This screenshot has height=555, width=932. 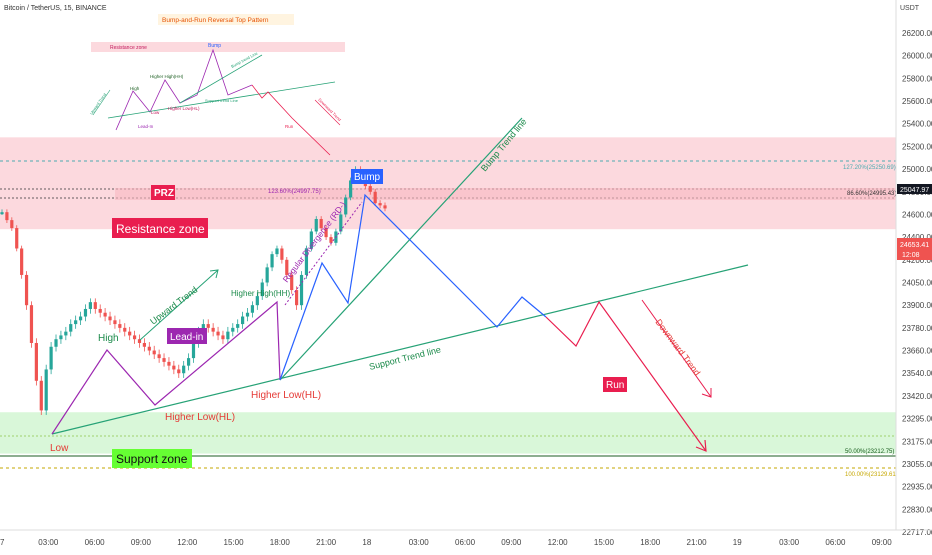 What do you see at coordinates (914, 245) in the screenshot?
I see `last-price-text: 24653.41` at bounding box center [914, 245].